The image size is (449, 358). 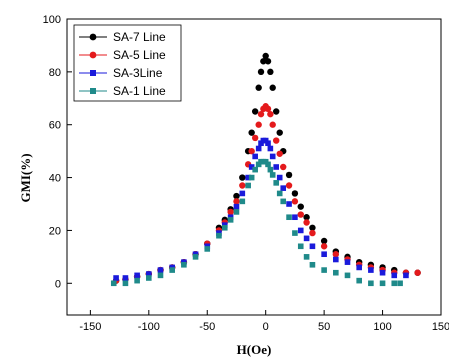 I want to click on y-tick-label: 40, so click(x=55, y=179).